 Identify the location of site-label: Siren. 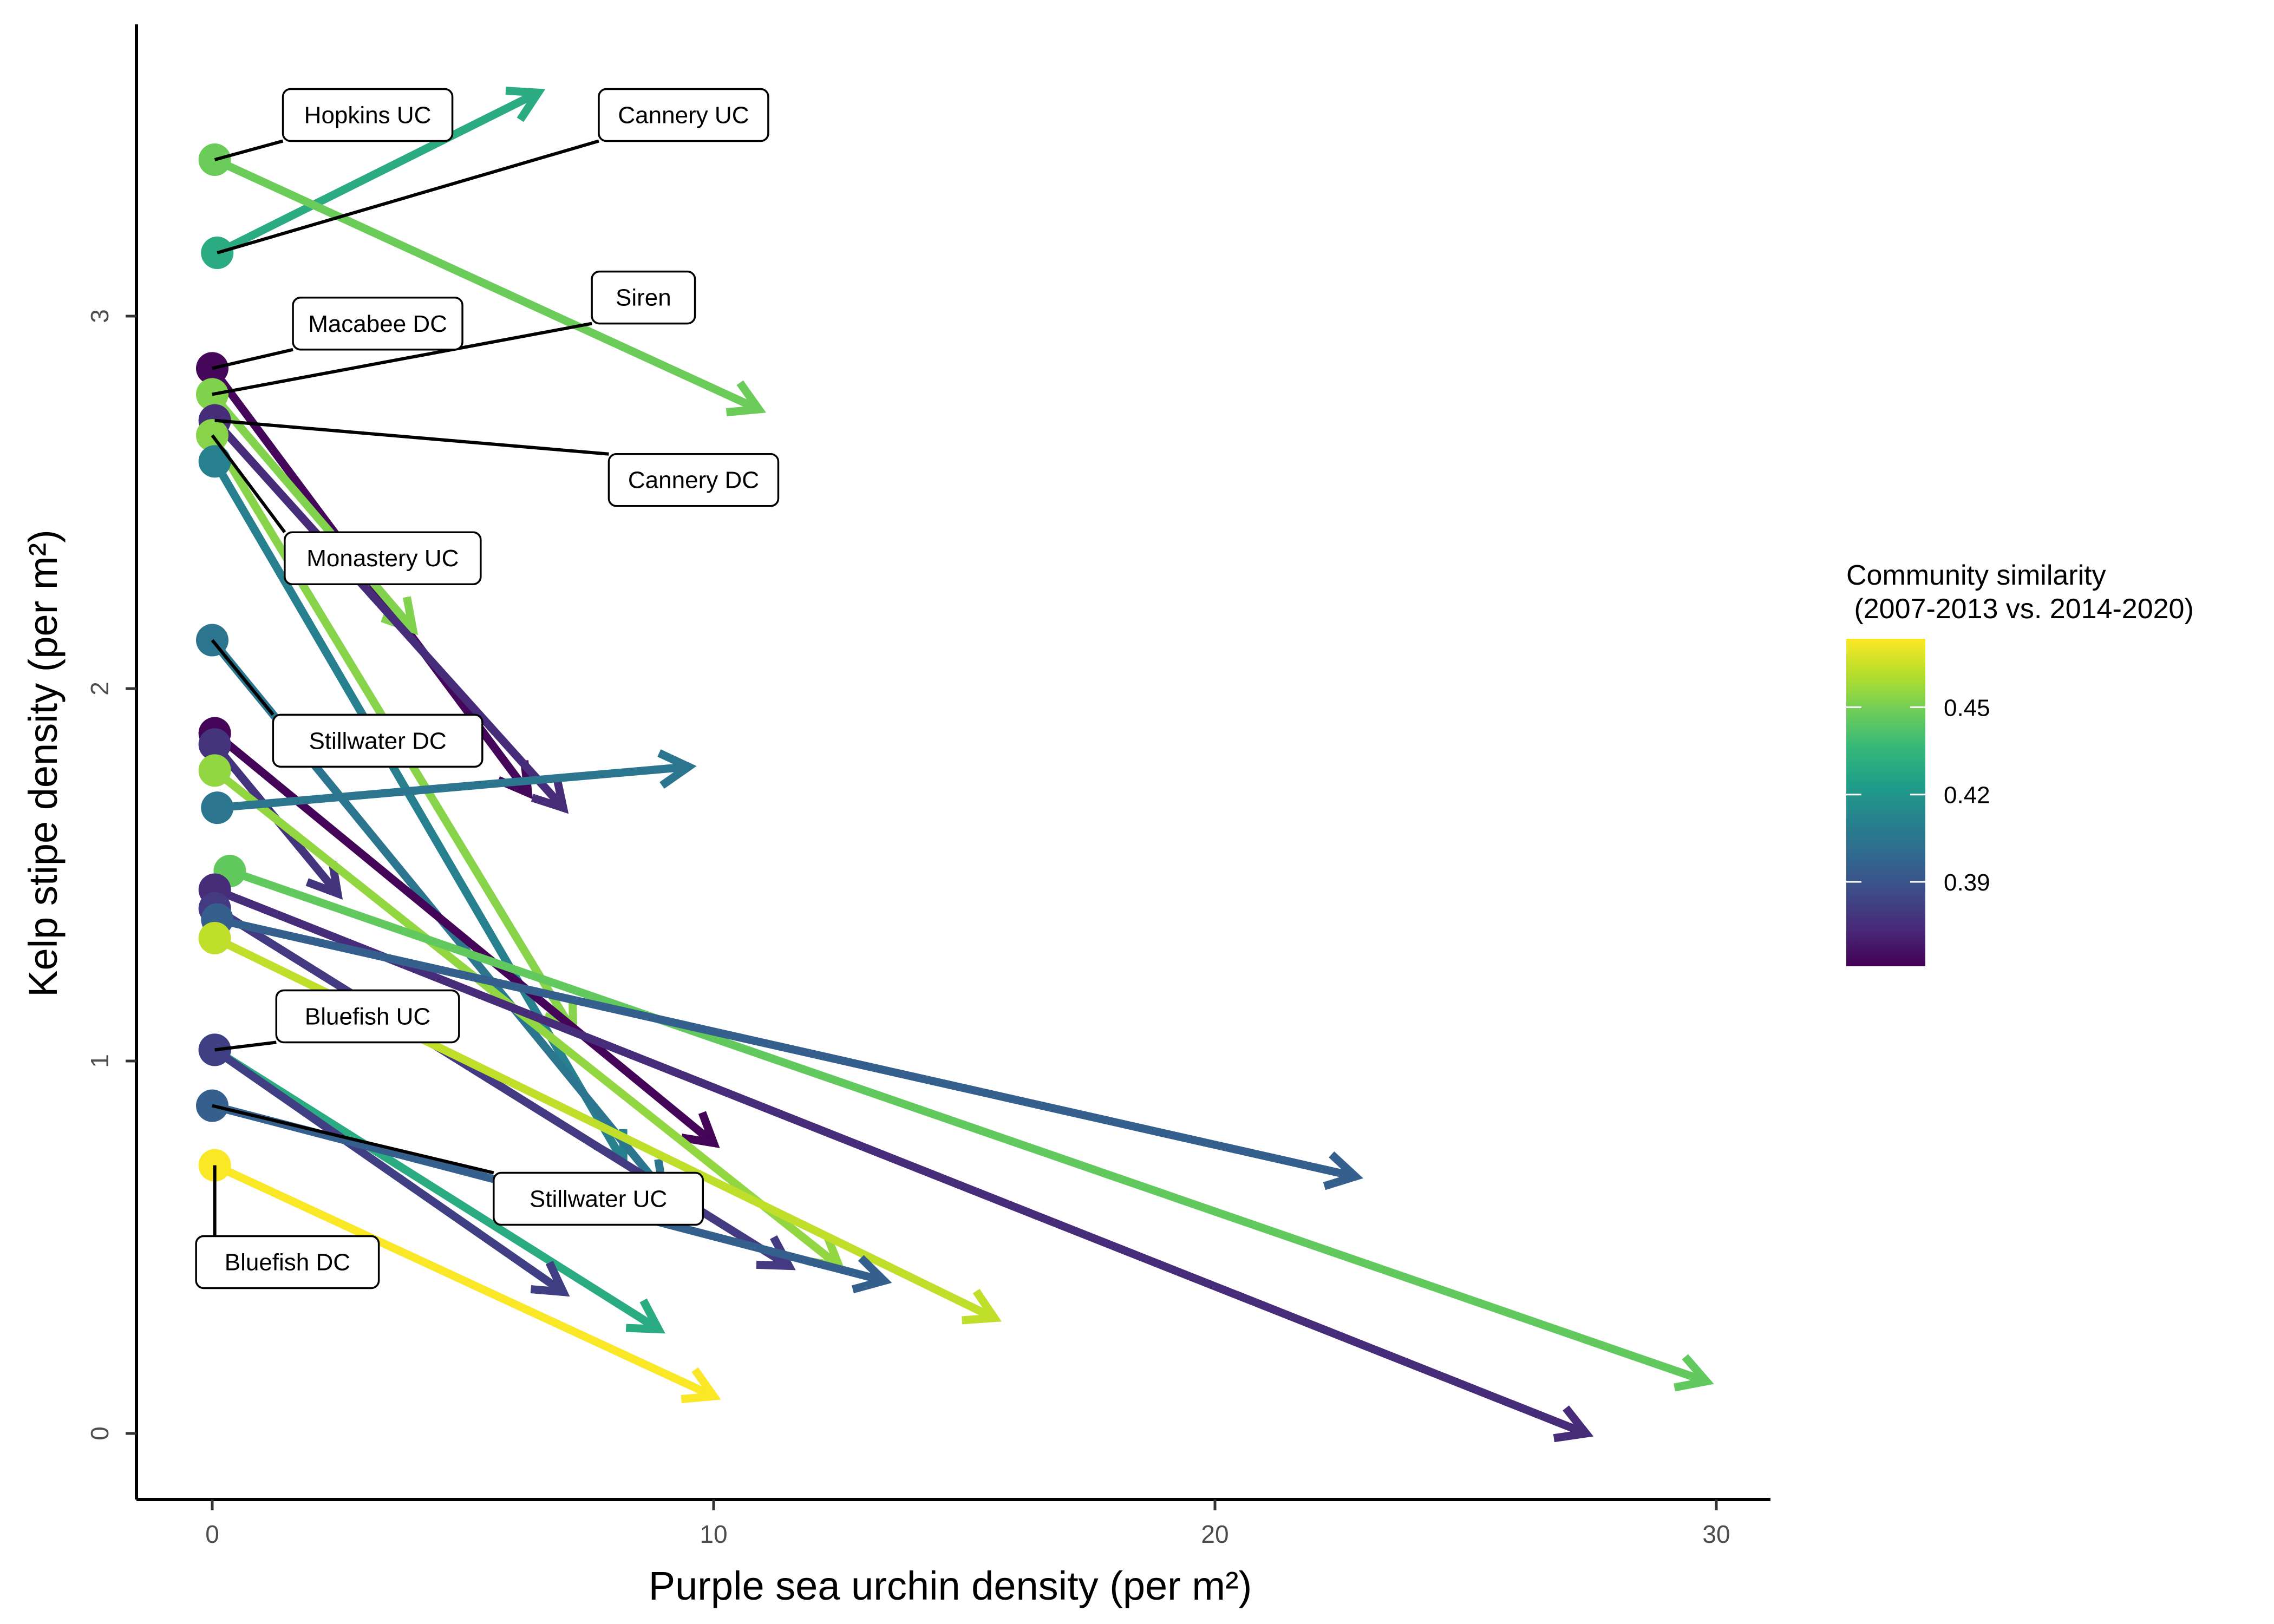
(454, 333).